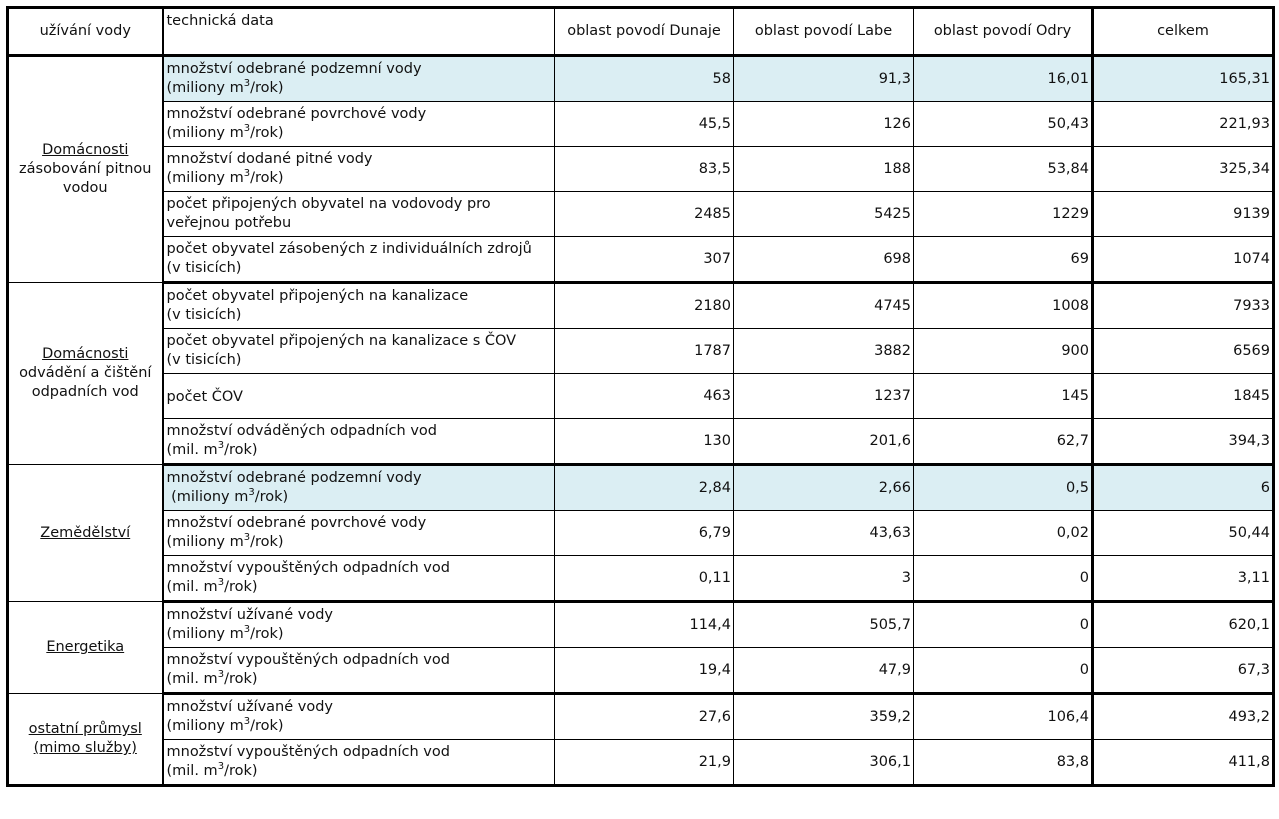 The width and height of the screenshot is (1279, 819). What do you see at coordinates (644, 396) in the screenshot?
I see `danube-value: 463` at bounding box center [644, 396].